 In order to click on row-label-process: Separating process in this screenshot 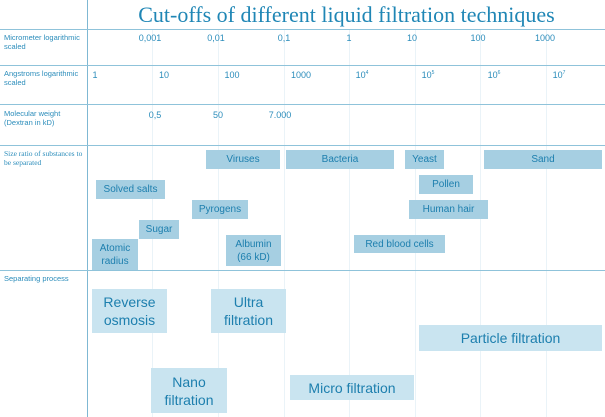, I will do `click(36, 278)`.